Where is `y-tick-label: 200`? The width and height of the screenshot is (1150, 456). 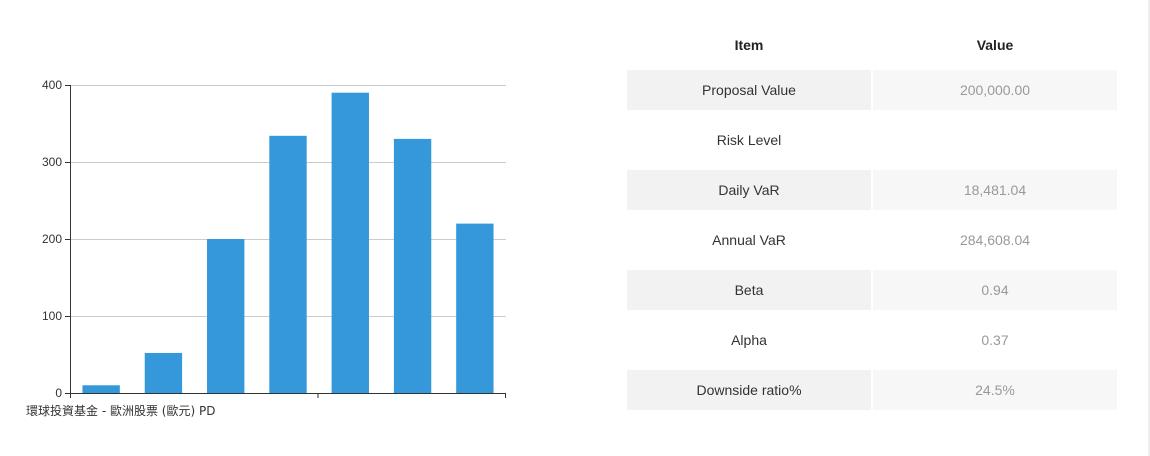
y-tick-label: 200 is located at coordinates (52, 239).